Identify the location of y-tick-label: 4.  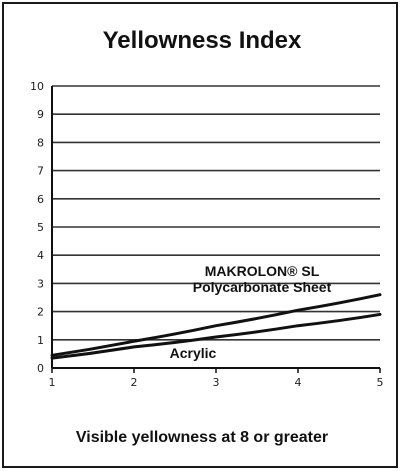
(40, 255).